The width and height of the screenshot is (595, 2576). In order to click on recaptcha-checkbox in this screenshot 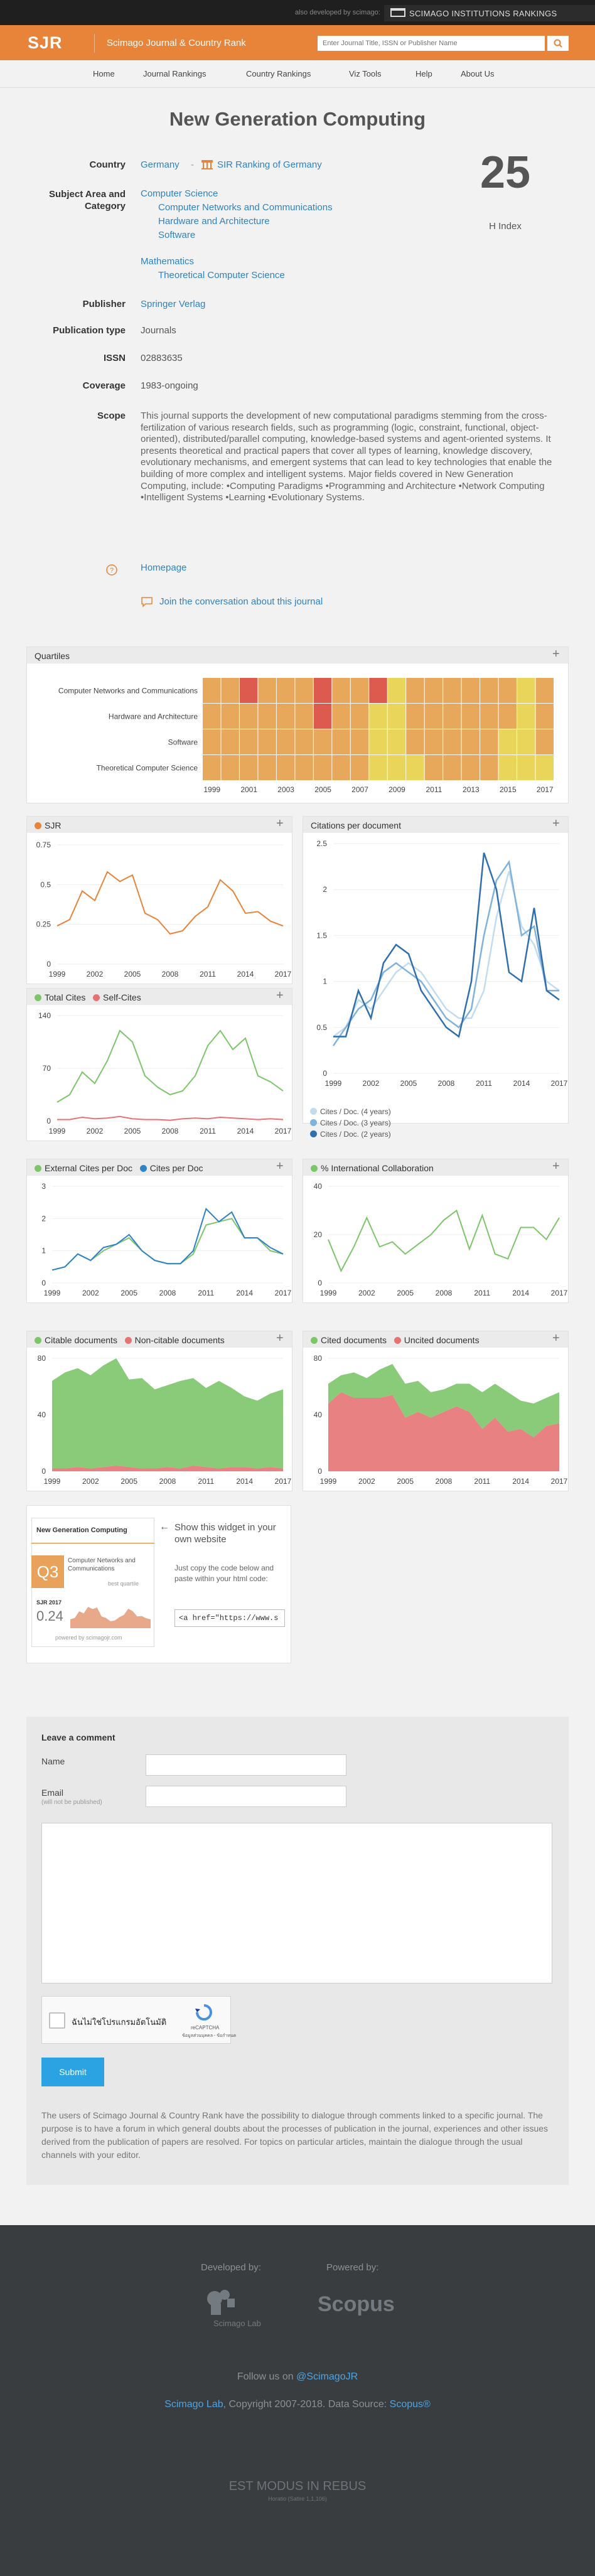, I will do `click(57, 2020)`.